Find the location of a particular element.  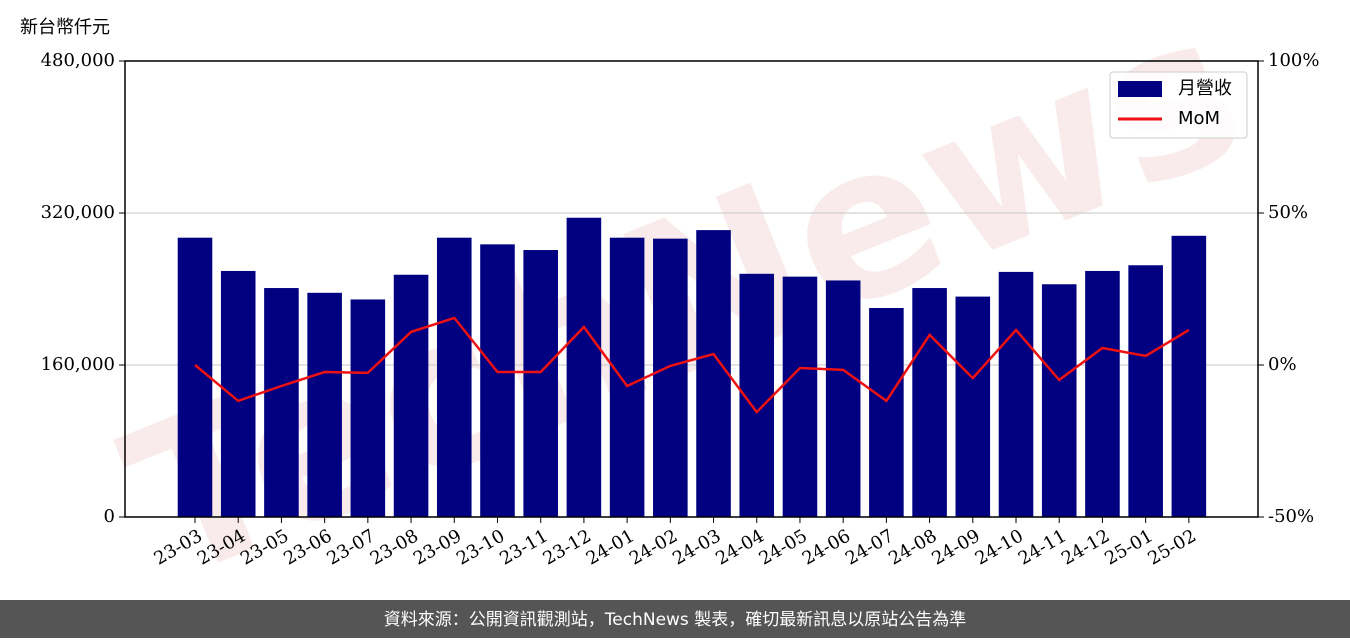

source-note: 資料來源：公開資訊觀測站，TechNews 製表，確切最新訊息以原站公告為準 is located at coordinates (675, 620).